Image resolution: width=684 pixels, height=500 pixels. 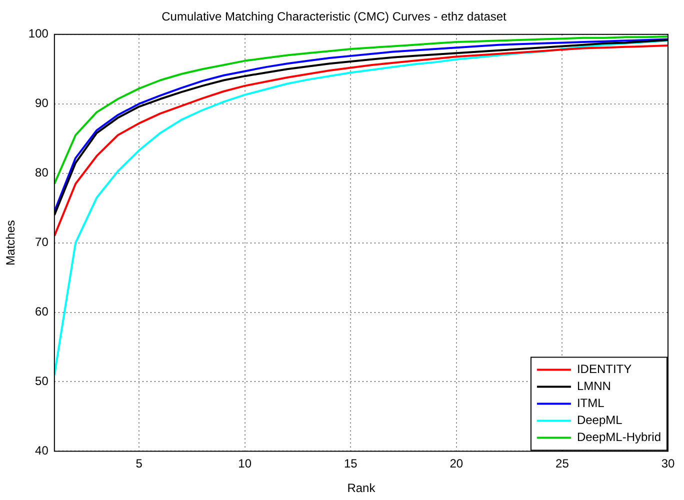 I want to click on y-tick-label: 60, so click(x=42, y=311).